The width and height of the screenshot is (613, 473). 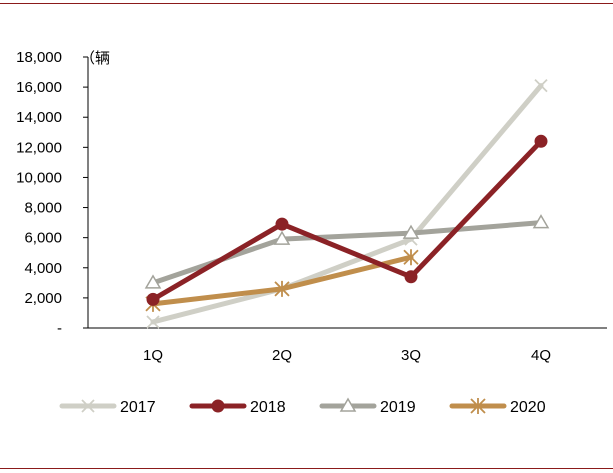 What do you see at coordinates (367, 406) in the screenshot?
I see `legend-item-2019: 2019` at bounding box center [367, 406].